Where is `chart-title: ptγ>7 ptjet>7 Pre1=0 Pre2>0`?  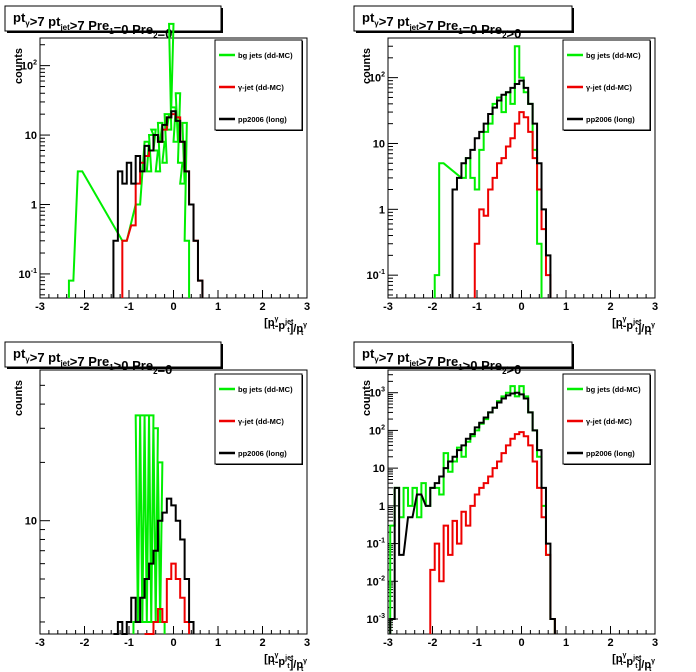
chart-title: ptγ>7 ptjet>7 Pre1=0 Pre2>0 is located at coordinates (441, 25).